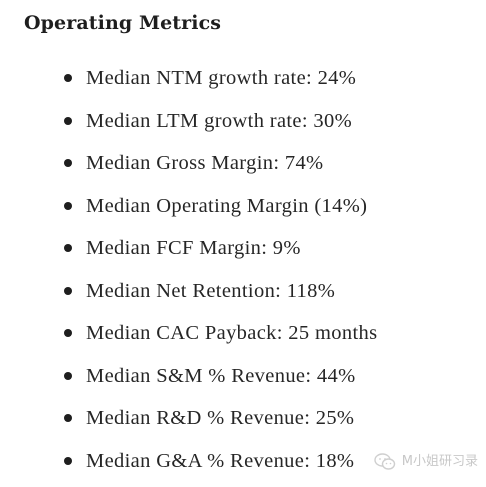 The image size is (486, 487). Describe the element at coordinates (219, 120) in the screenshot. I see `metric-text: Median LTM growth rate: 30%` at that location.